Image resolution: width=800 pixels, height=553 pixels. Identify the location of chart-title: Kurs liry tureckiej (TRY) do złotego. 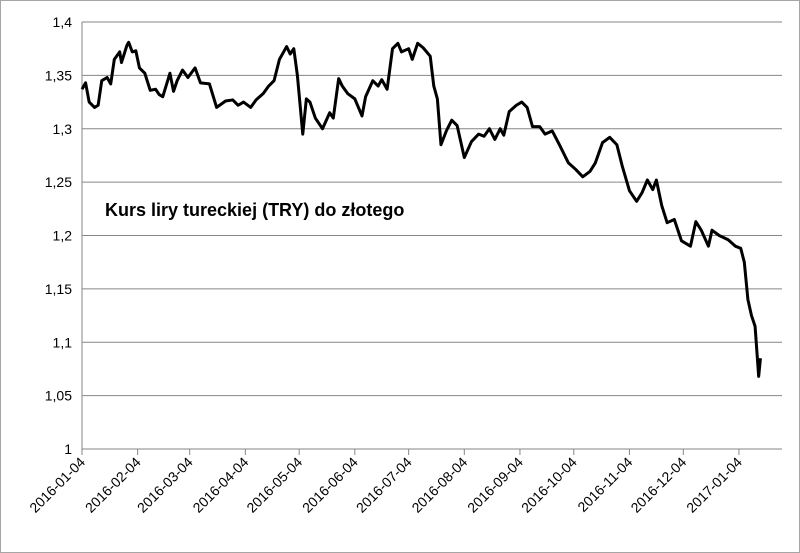
(254, 210).